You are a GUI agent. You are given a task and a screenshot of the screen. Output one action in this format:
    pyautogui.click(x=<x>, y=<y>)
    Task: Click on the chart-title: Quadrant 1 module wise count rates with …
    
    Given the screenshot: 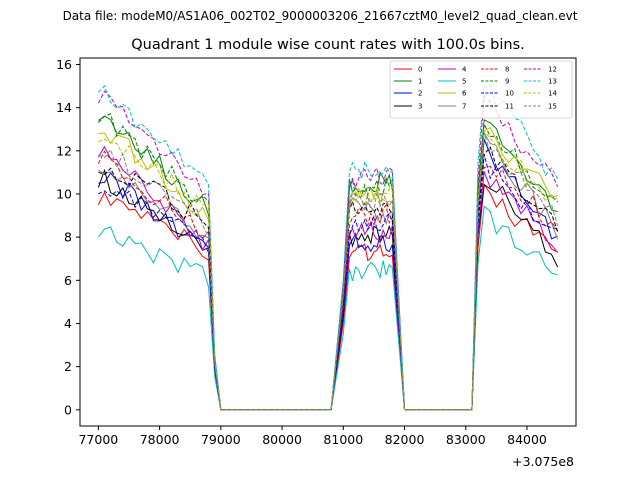 What is the action you would take?
    pyautogui.click(x=328, y=45)
    